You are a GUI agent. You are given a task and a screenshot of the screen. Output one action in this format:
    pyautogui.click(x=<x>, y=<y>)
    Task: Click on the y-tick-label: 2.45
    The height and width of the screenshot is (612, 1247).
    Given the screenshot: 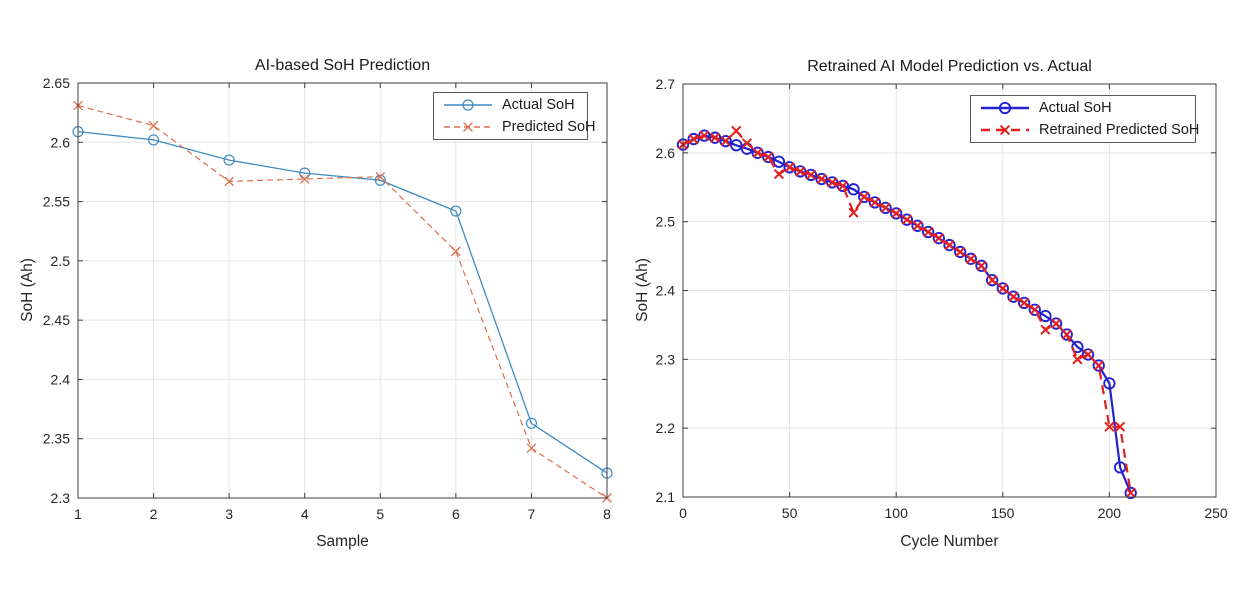 What is the action you would take?
    pyautogui.click(x=56, y=320)
    